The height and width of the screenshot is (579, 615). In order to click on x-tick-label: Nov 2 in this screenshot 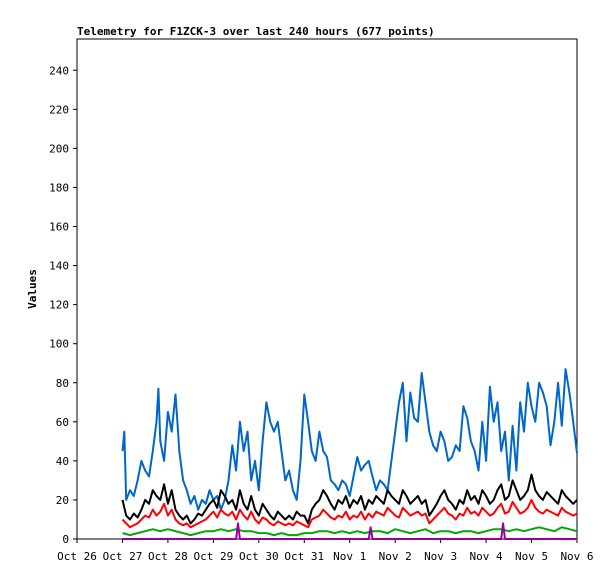, I will do `click(395, 556)`.